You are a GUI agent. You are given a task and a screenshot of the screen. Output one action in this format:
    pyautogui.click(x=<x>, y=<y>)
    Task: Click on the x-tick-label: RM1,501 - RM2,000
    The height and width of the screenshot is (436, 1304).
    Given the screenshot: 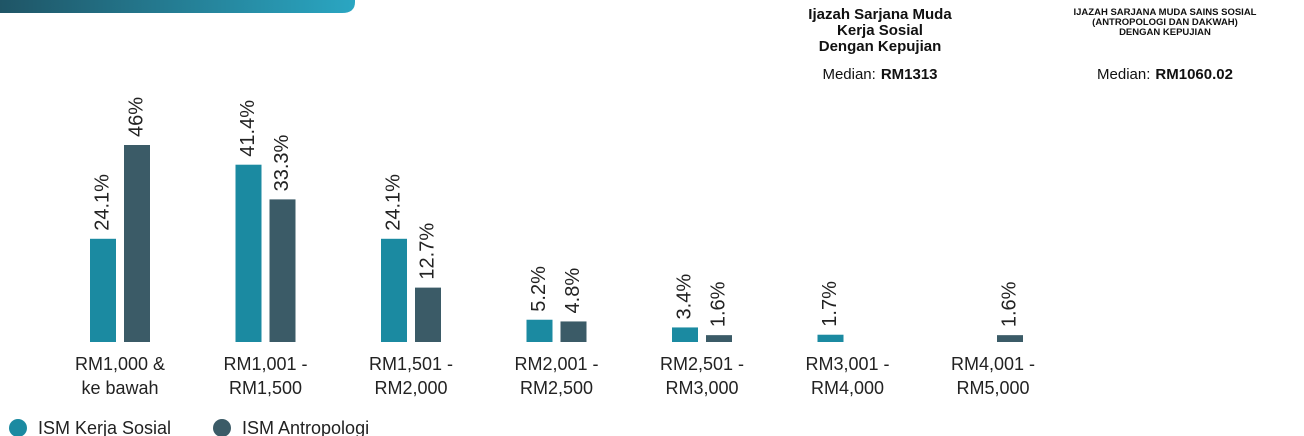 What is the action you would take?
    pyautogui.click(x=411, y=376)
    